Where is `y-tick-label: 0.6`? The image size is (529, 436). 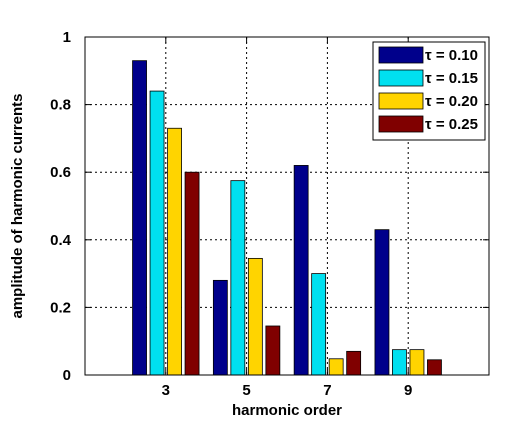
y-tick-label: 0.6 is located at coordinates (60, 172).